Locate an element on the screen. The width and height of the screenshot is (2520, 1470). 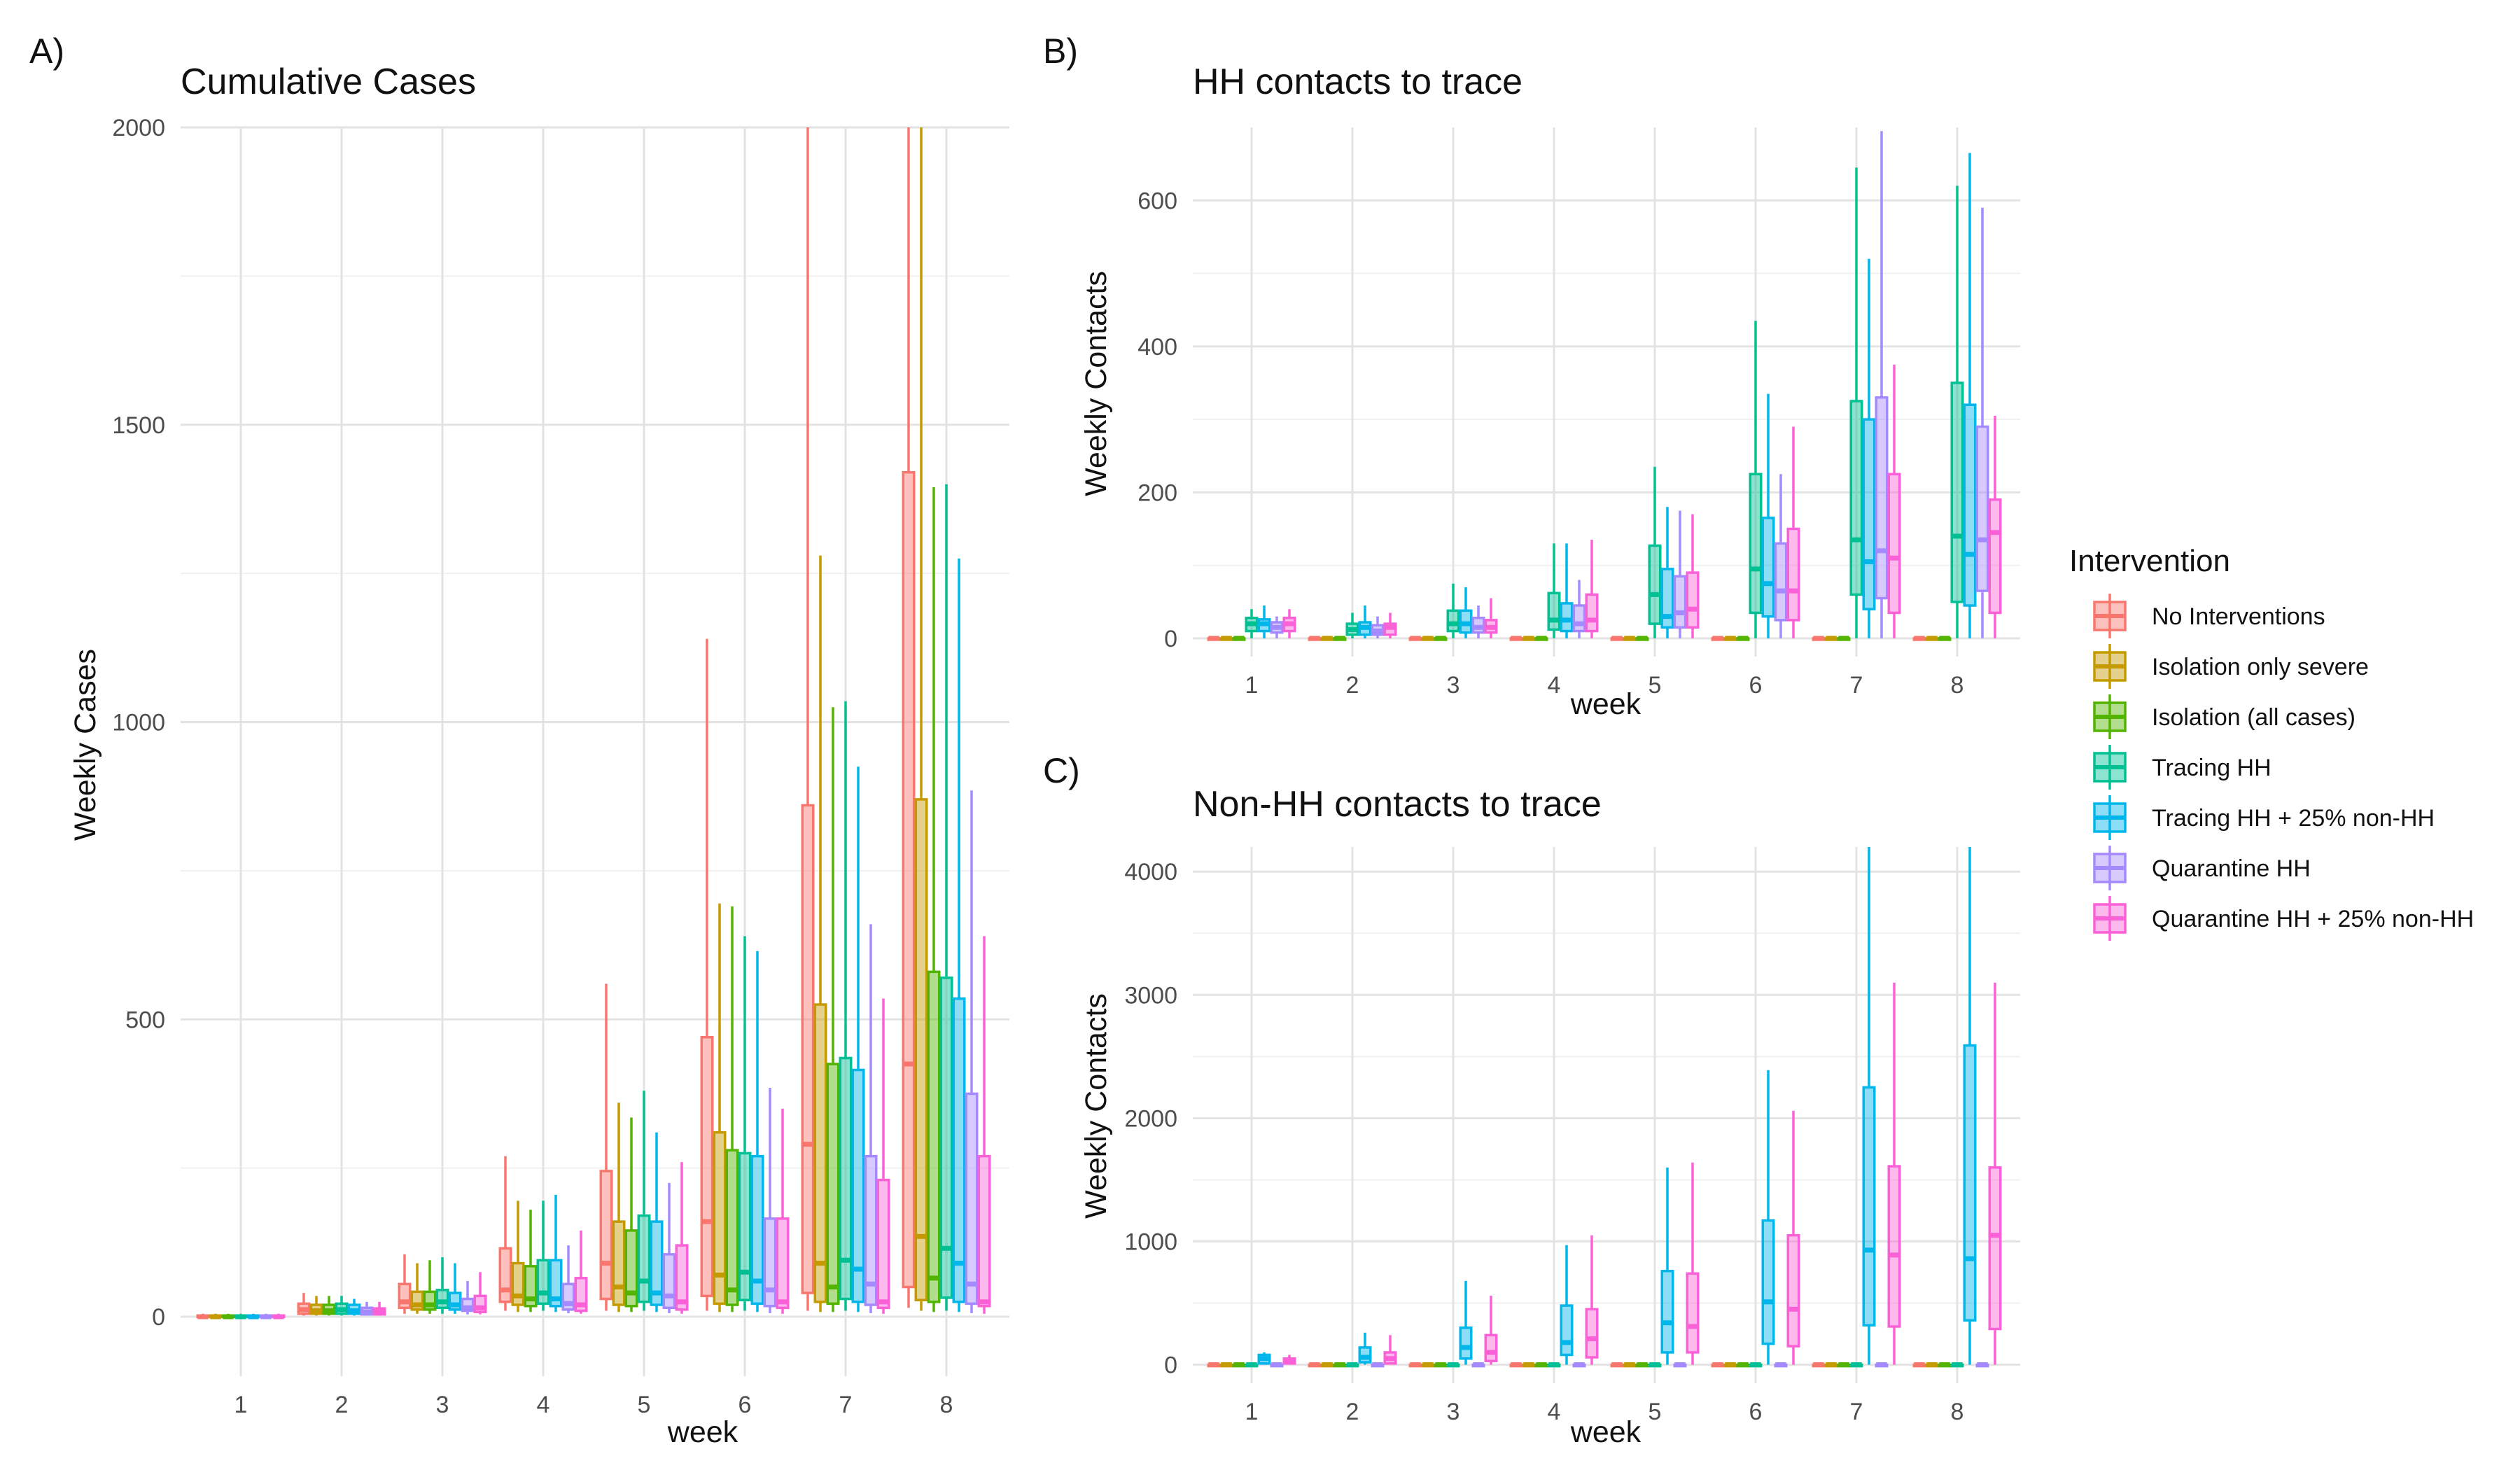
legend-item: Tracing HH is located at coordinates (2182, 767).